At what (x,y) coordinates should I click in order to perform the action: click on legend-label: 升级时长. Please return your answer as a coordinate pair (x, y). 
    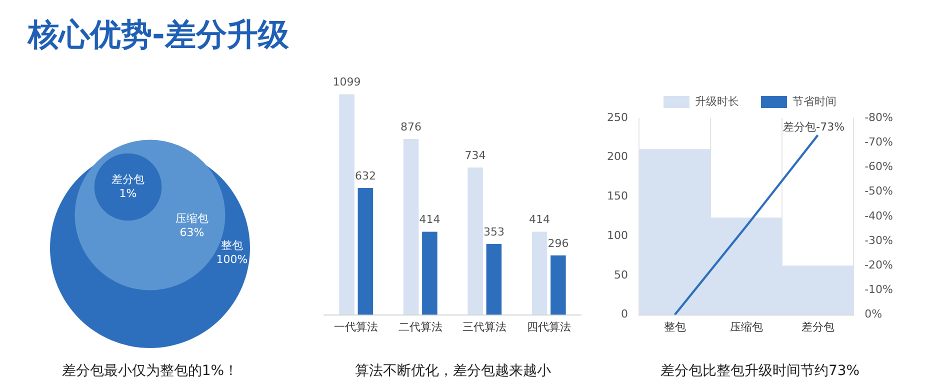
    Looking at the image, I should click on (717, 101).